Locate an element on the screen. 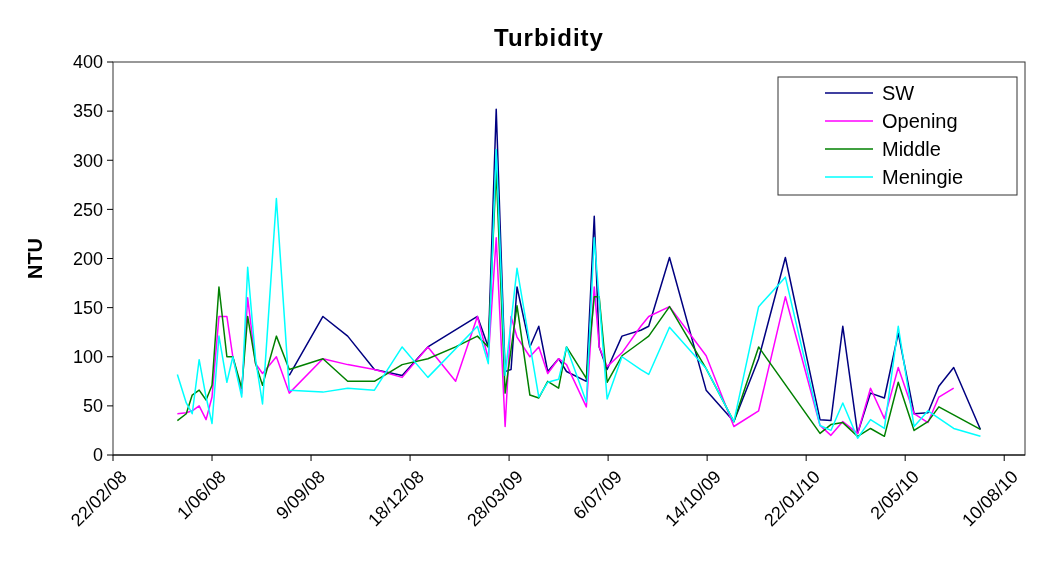 This screenshot has height=578, width=1044. legend-label: Opening is located at coordinates (920, 121).